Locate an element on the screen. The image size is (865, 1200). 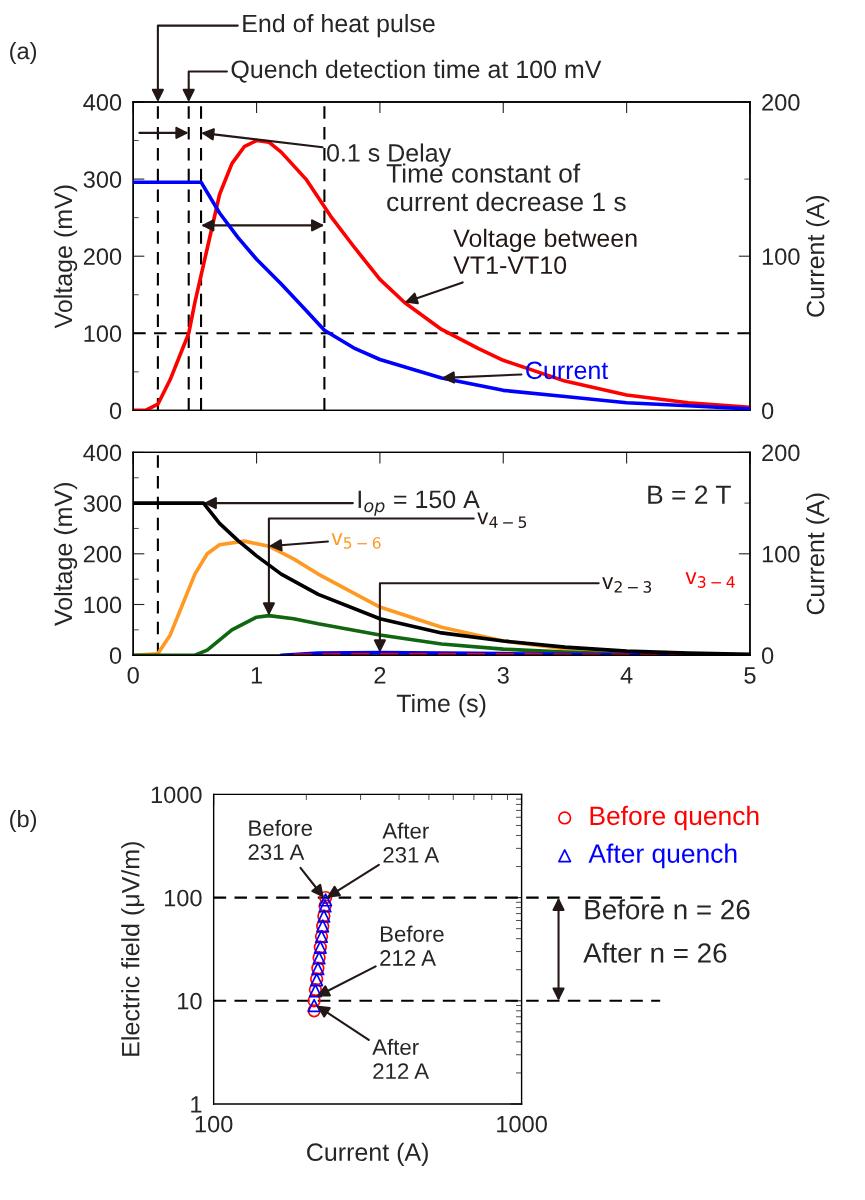
x-axis-title: Time (s) is located at coordinates (441, 705).